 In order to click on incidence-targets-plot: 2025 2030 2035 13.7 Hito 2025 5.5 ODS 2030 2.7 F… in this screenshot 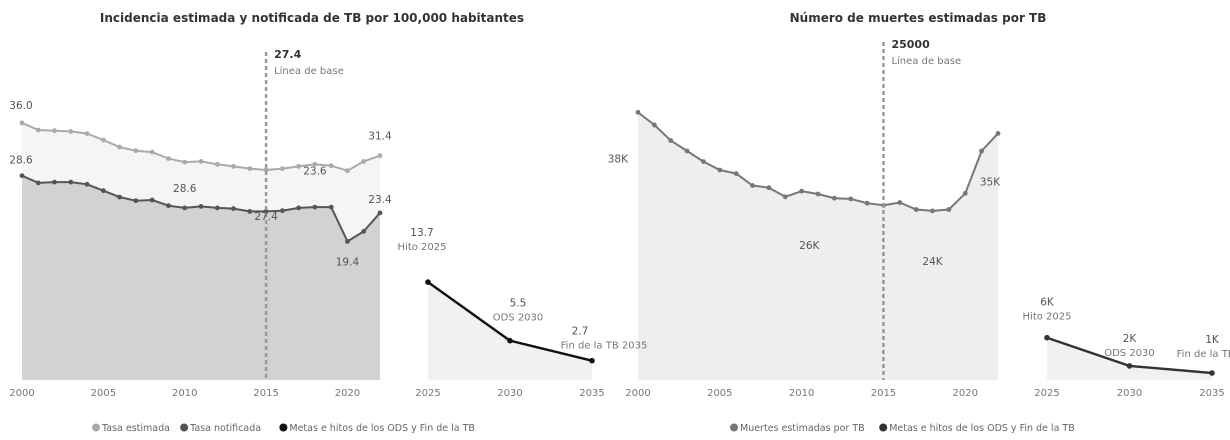, I will do `click(523, 313)`.